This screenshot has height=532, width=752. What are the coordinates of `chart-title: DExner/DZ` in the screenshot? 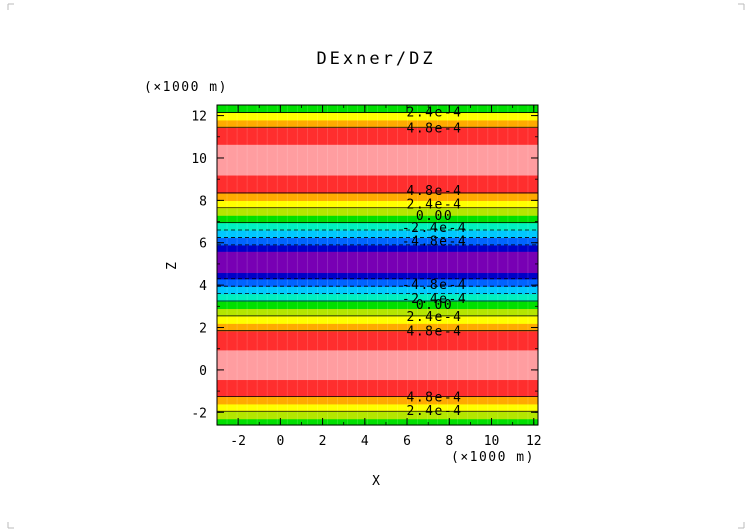 It's located at (375, 59).